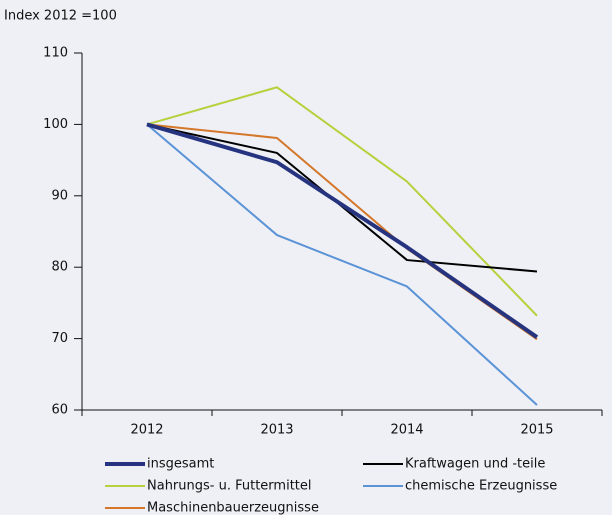 This screenshot has height=515, width=612. What do you see at coordinates (59, 195) in the screenshot?
I see `y-tick-label: 90` at bounding box center [59, 195].